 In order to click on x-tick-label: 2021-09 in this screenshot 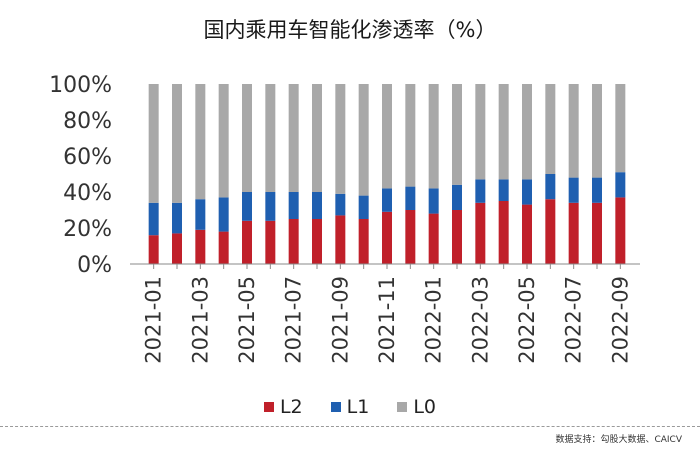, I will do `click(340, 320)`.